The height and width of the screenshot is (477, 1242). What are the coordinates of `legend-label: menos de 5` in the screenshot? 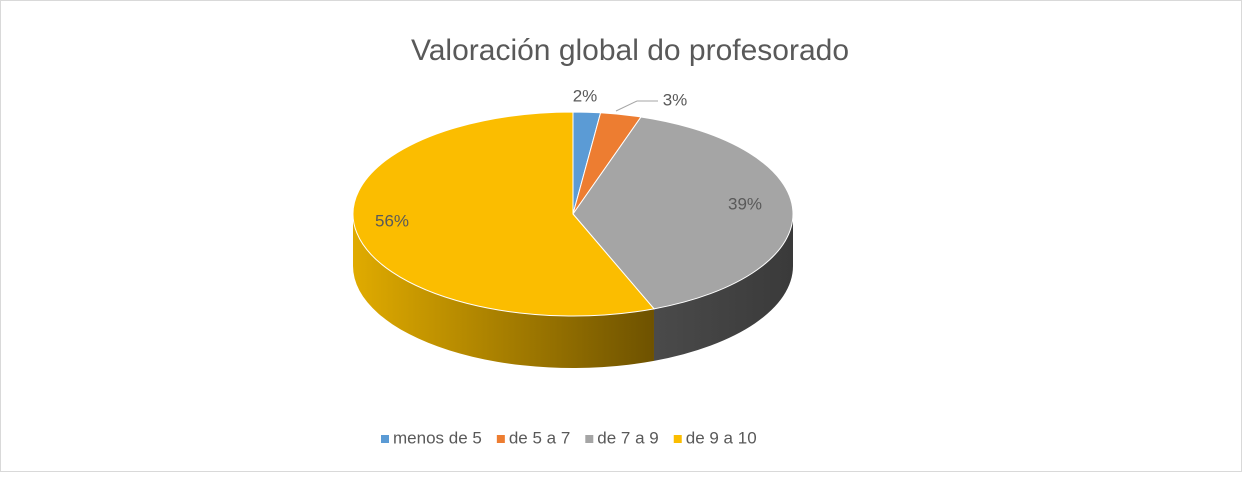 It's located at (437, 437).